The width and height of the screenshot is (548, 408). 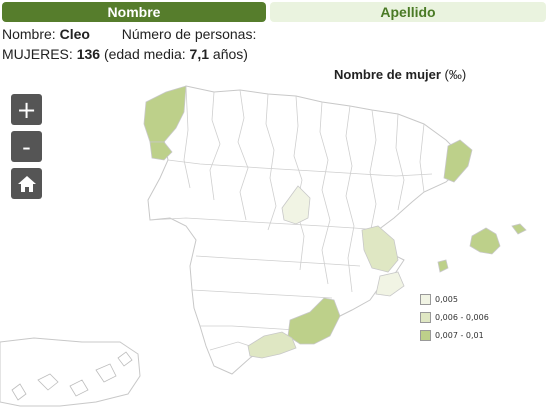 I want to click on map-legend: 0,005 0,006 - 0,006 0,007 - 0,01, so click(x=454, y=317).